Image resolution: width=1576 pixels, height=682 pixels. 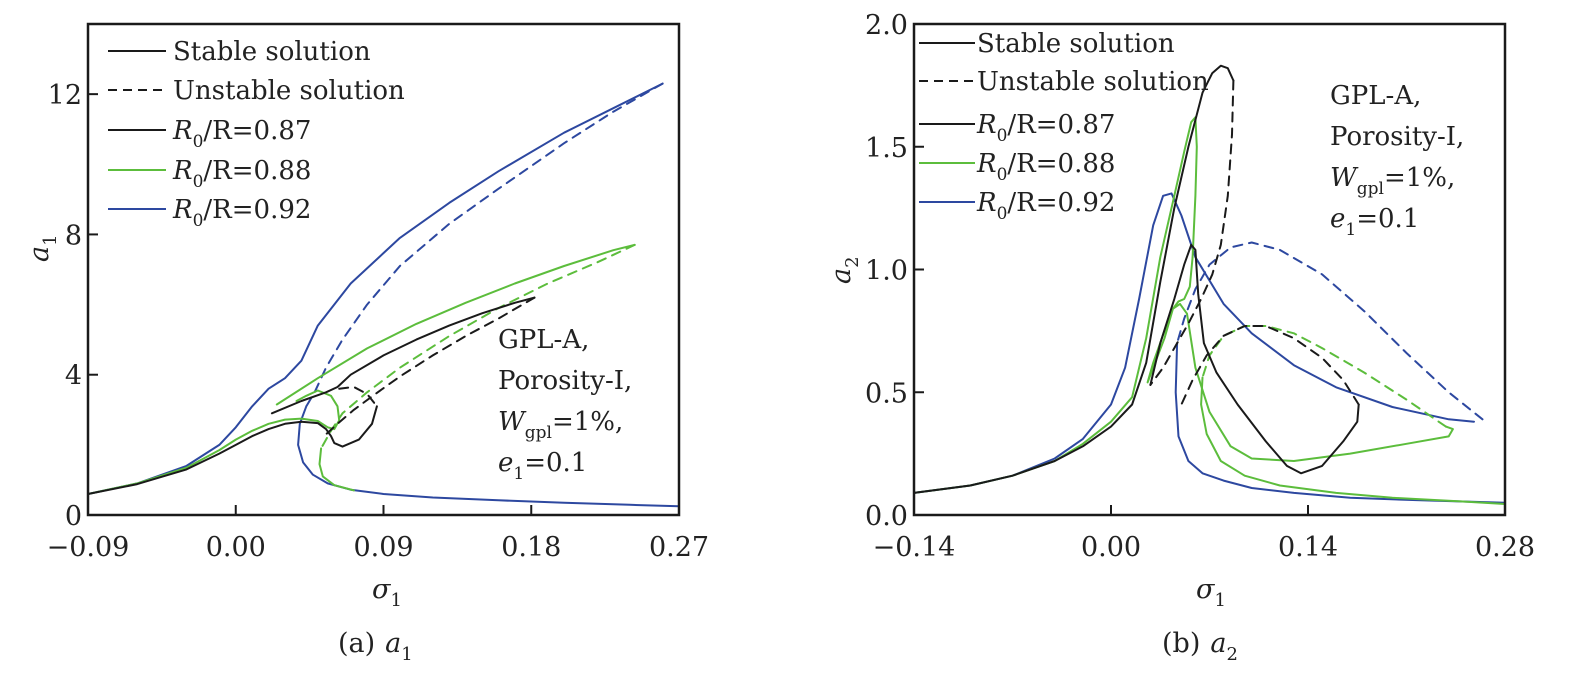 I want to click on panel-b-annotation: GPL-A, Porosity-I, Wgpl=1%, e1=0.1, so click(x=1397, y=160).